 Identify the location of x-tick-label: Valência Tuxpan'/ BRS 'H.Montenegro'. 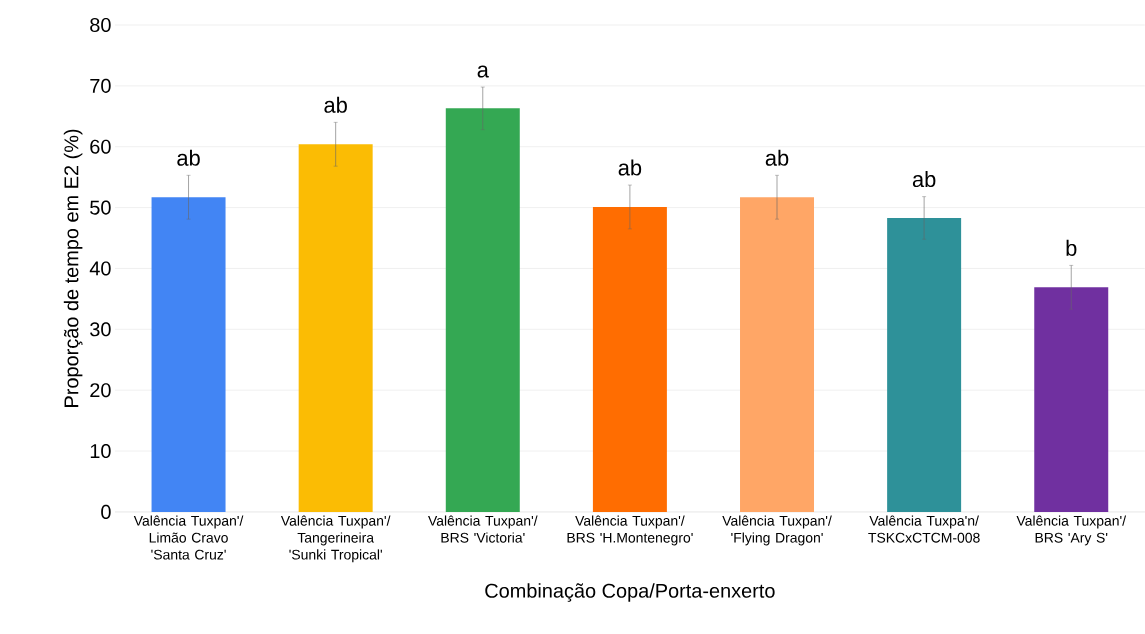
(630, 530).